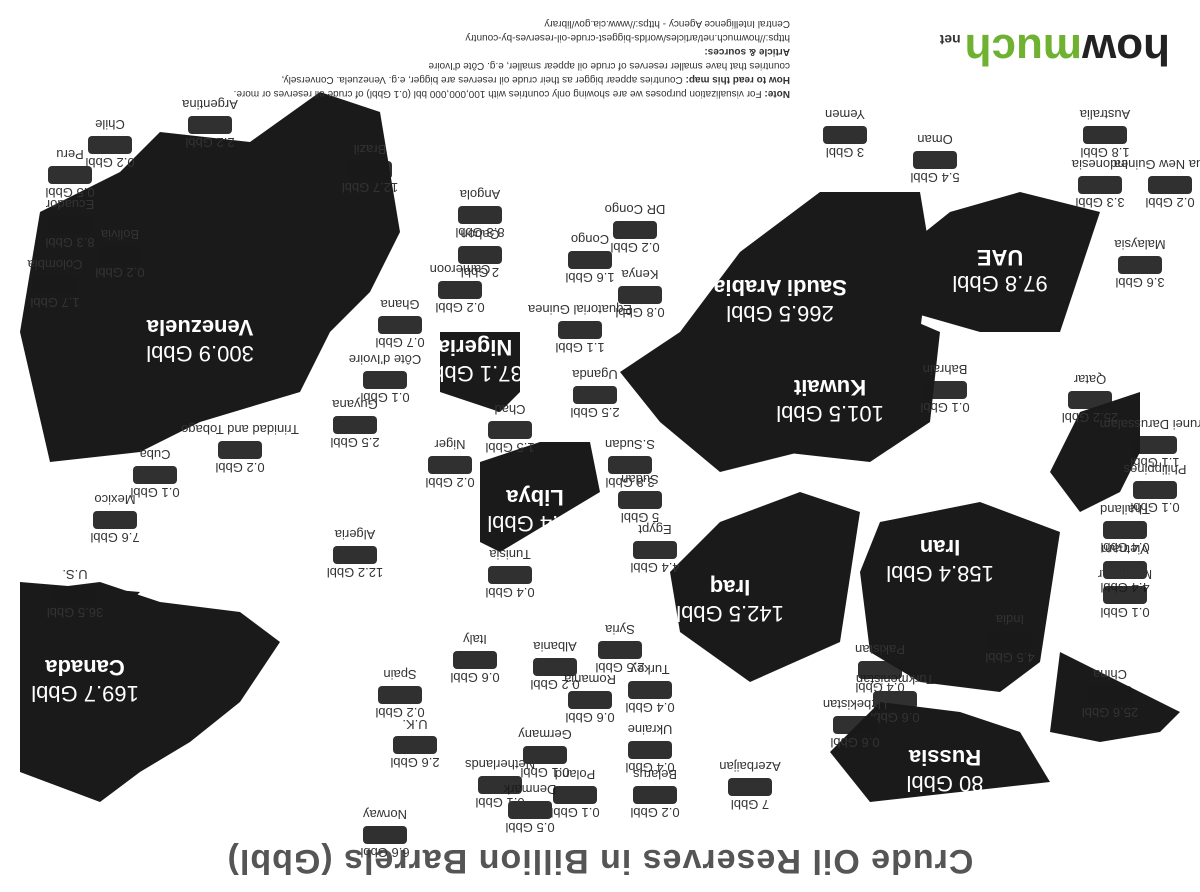 Image resolution: width=1200 pixels, height=892 pixels. Describe the element at coordinates (654, 774) in the screenshot. I see `country-name: Belarus` at that location.